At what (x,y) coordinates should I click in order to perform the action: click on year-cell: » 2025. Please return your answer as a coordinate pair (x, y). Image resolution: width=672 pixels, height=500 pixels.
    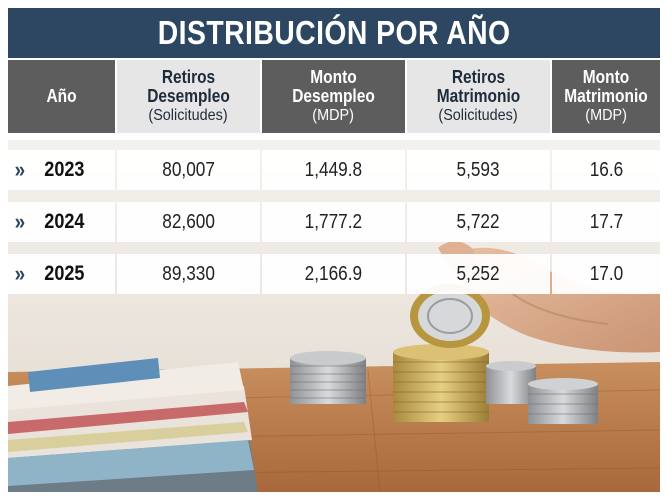
    Looking at the image, I should click on (61, 274).